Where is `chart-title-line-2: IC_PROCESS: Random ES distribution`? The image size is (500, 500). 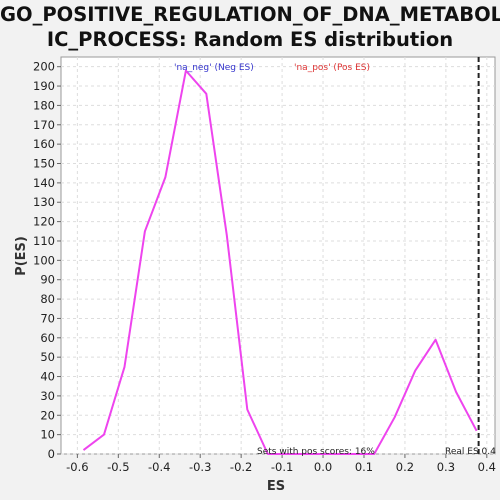
chart-title-line-2: IC_PROCESS: Random ES distribution is located at coordinates (250, 39).